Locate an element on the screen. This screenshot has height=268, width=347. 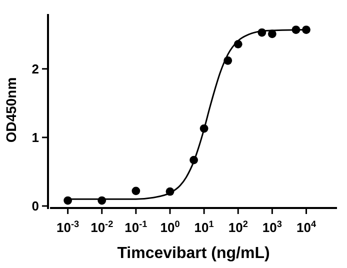
x-axis-title: Timcevibart (ng/mL) is located at coordinates (193, 253).